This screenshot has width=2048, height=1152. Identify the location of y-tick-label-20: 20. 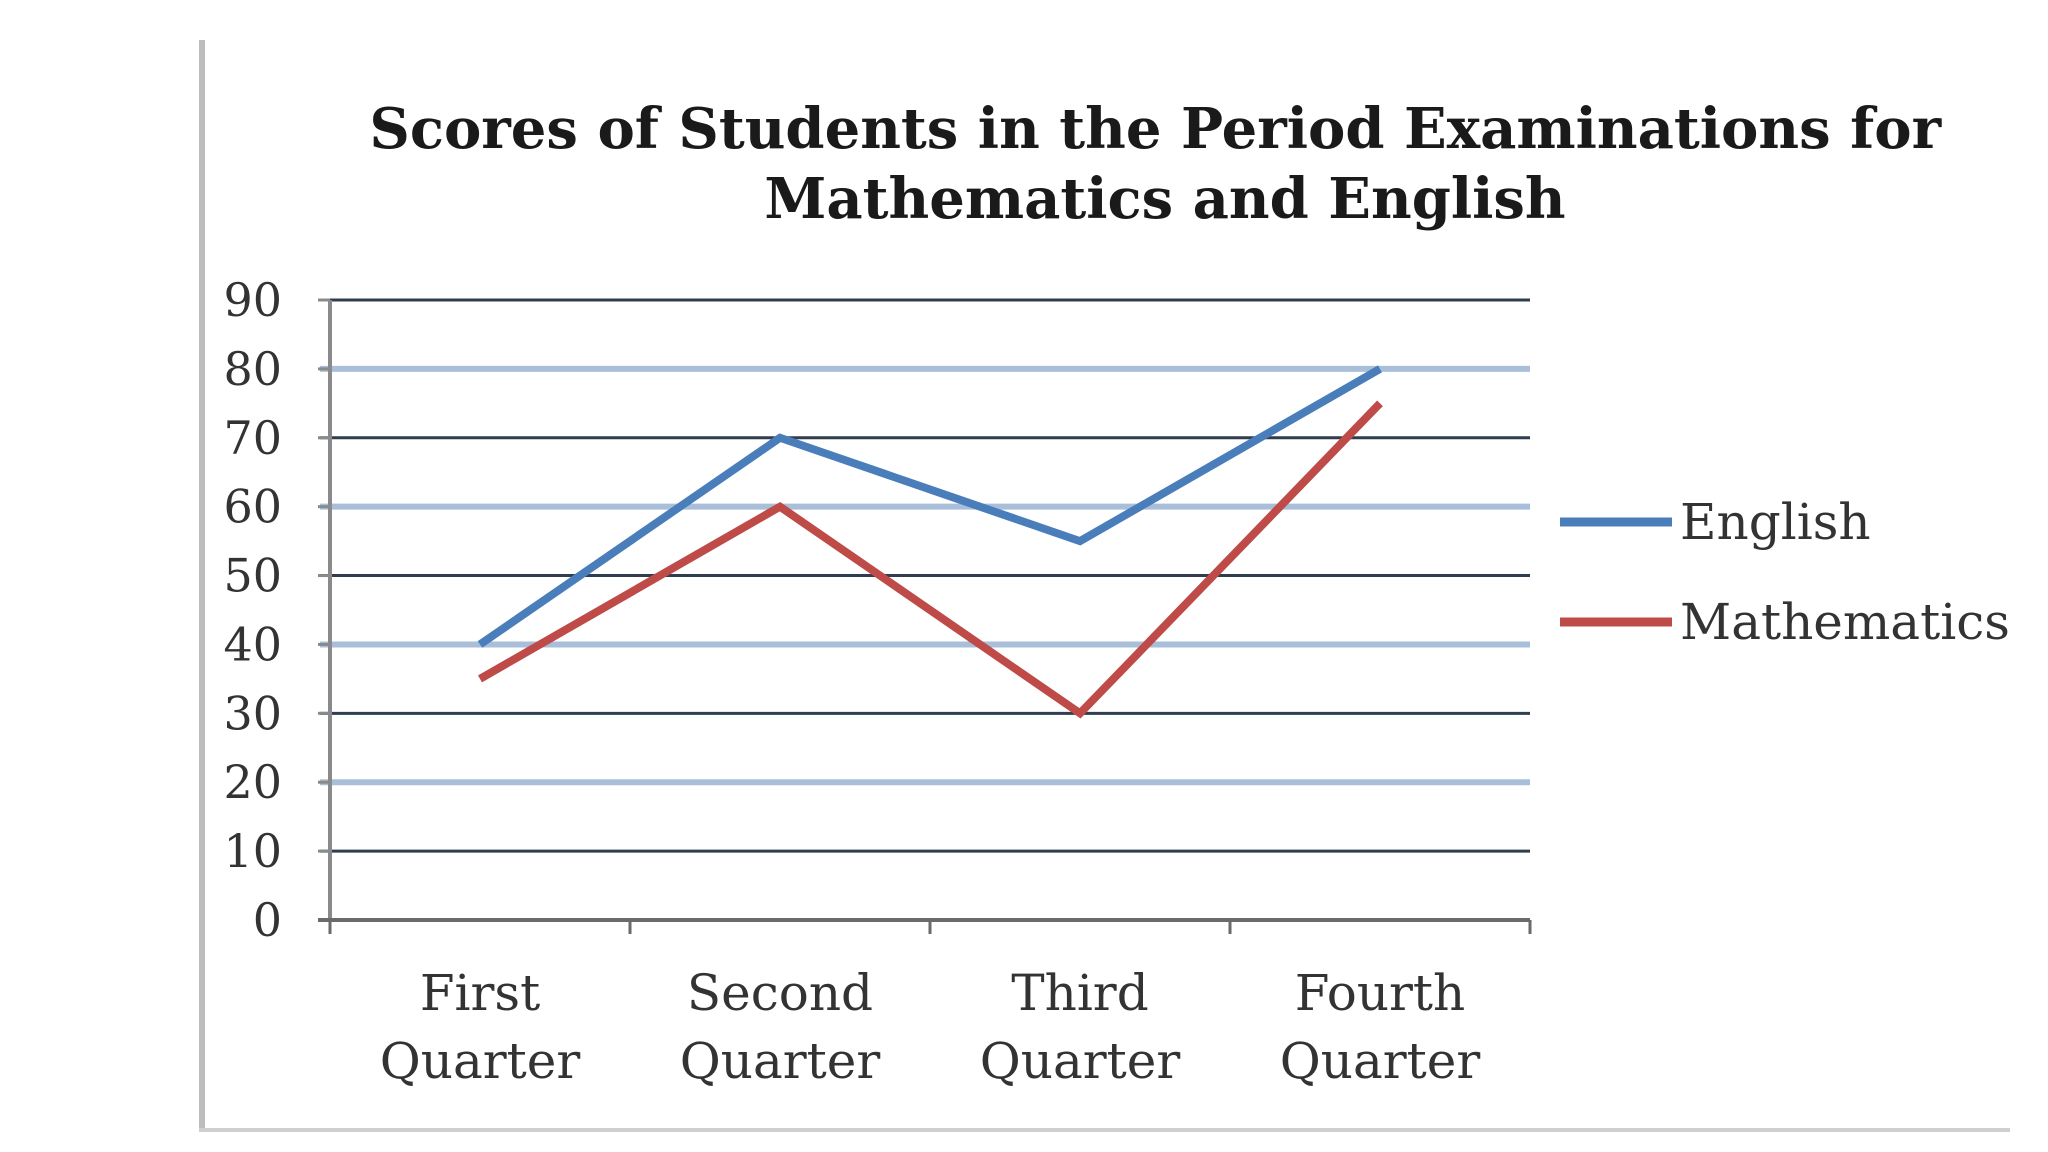
(252, 782).